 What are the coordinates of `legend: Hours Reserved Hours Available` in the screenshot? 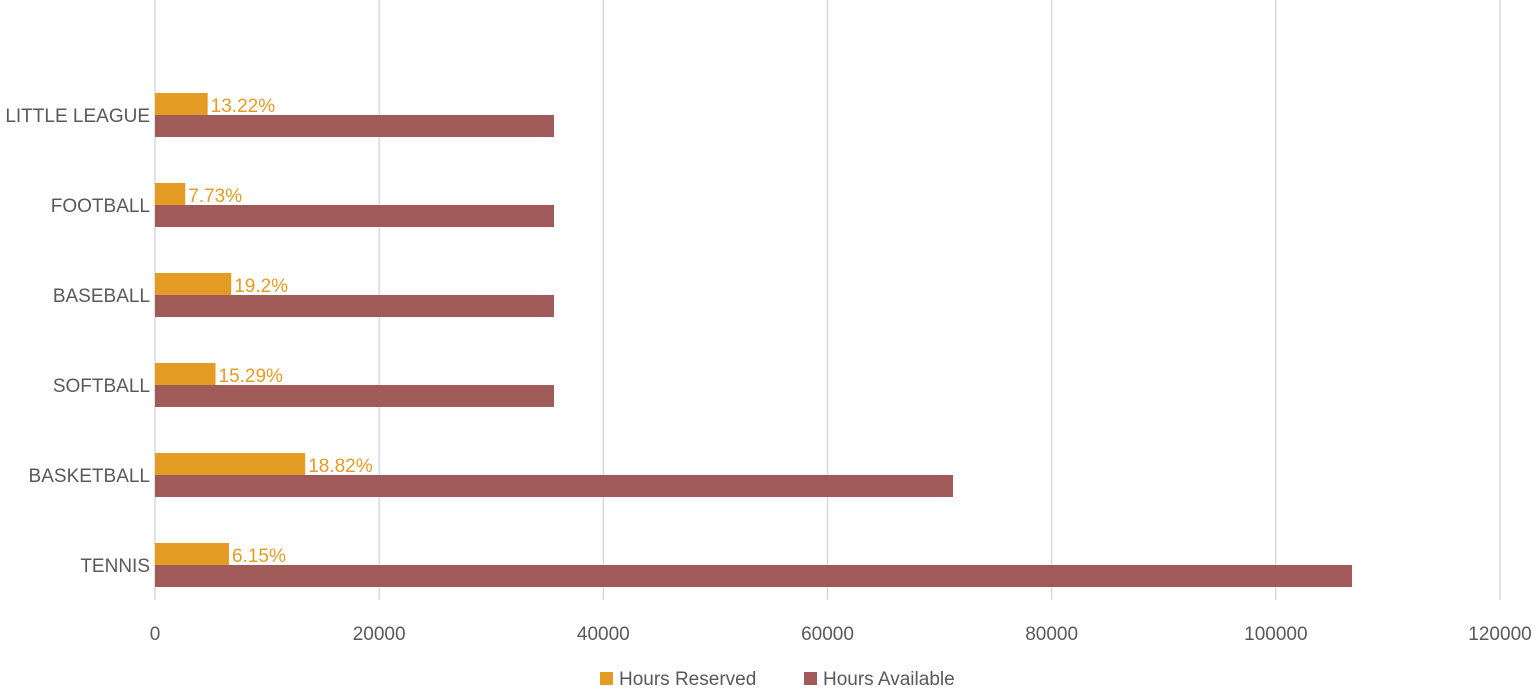 It's located at (777, 679).